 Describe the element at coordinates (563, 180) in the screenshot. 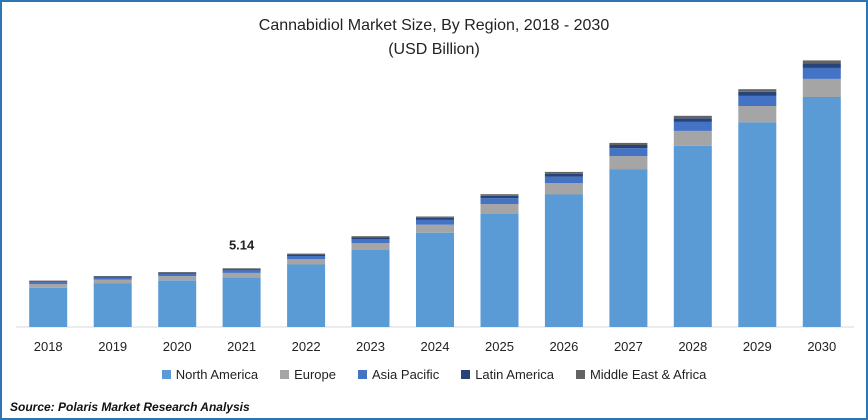

I see `bar-2026-asia-pacific` at that location.